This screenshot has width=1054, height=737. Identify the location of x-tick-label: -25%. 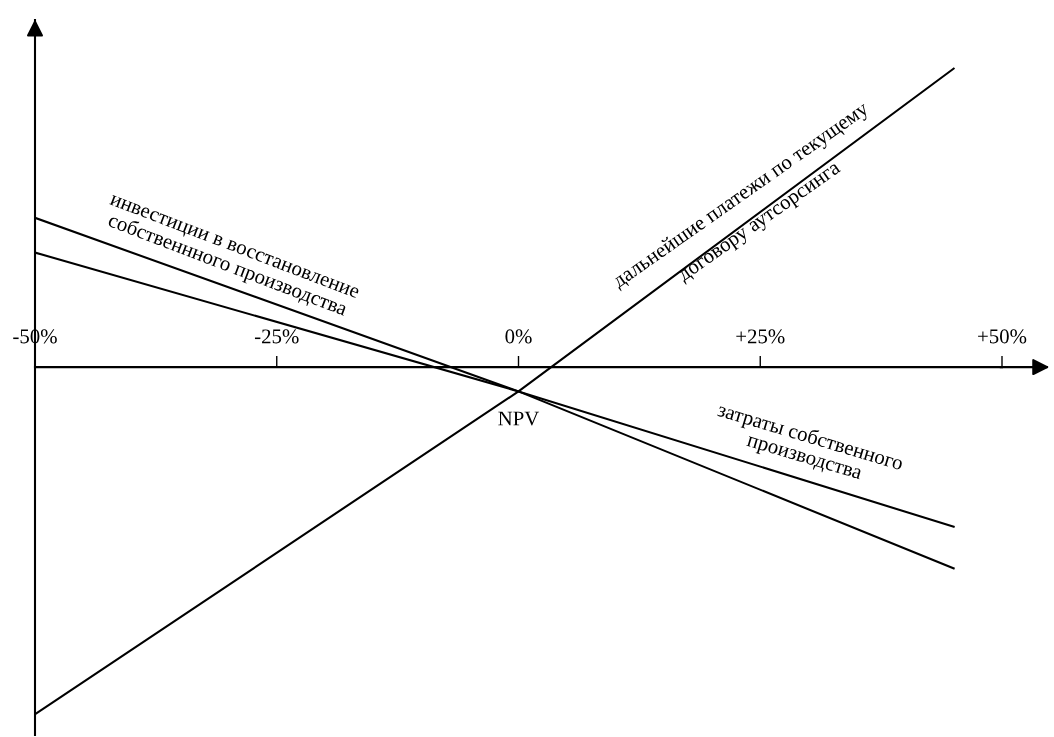
(276, 336).